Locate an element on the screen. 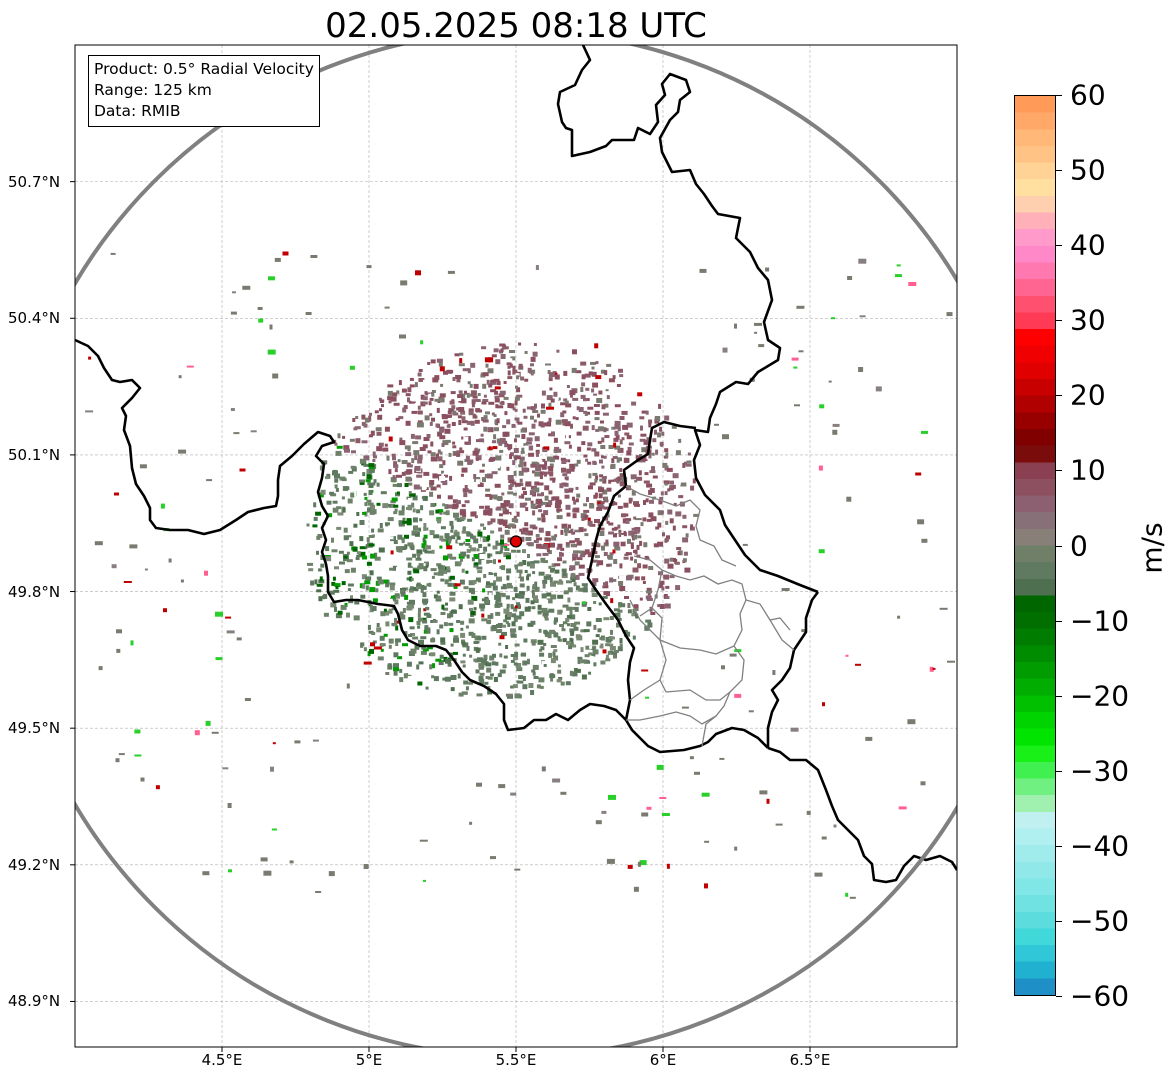 The image size is (1171, 1081). colorbar-tick-label: 20 is located at coordinates (1088, 395).